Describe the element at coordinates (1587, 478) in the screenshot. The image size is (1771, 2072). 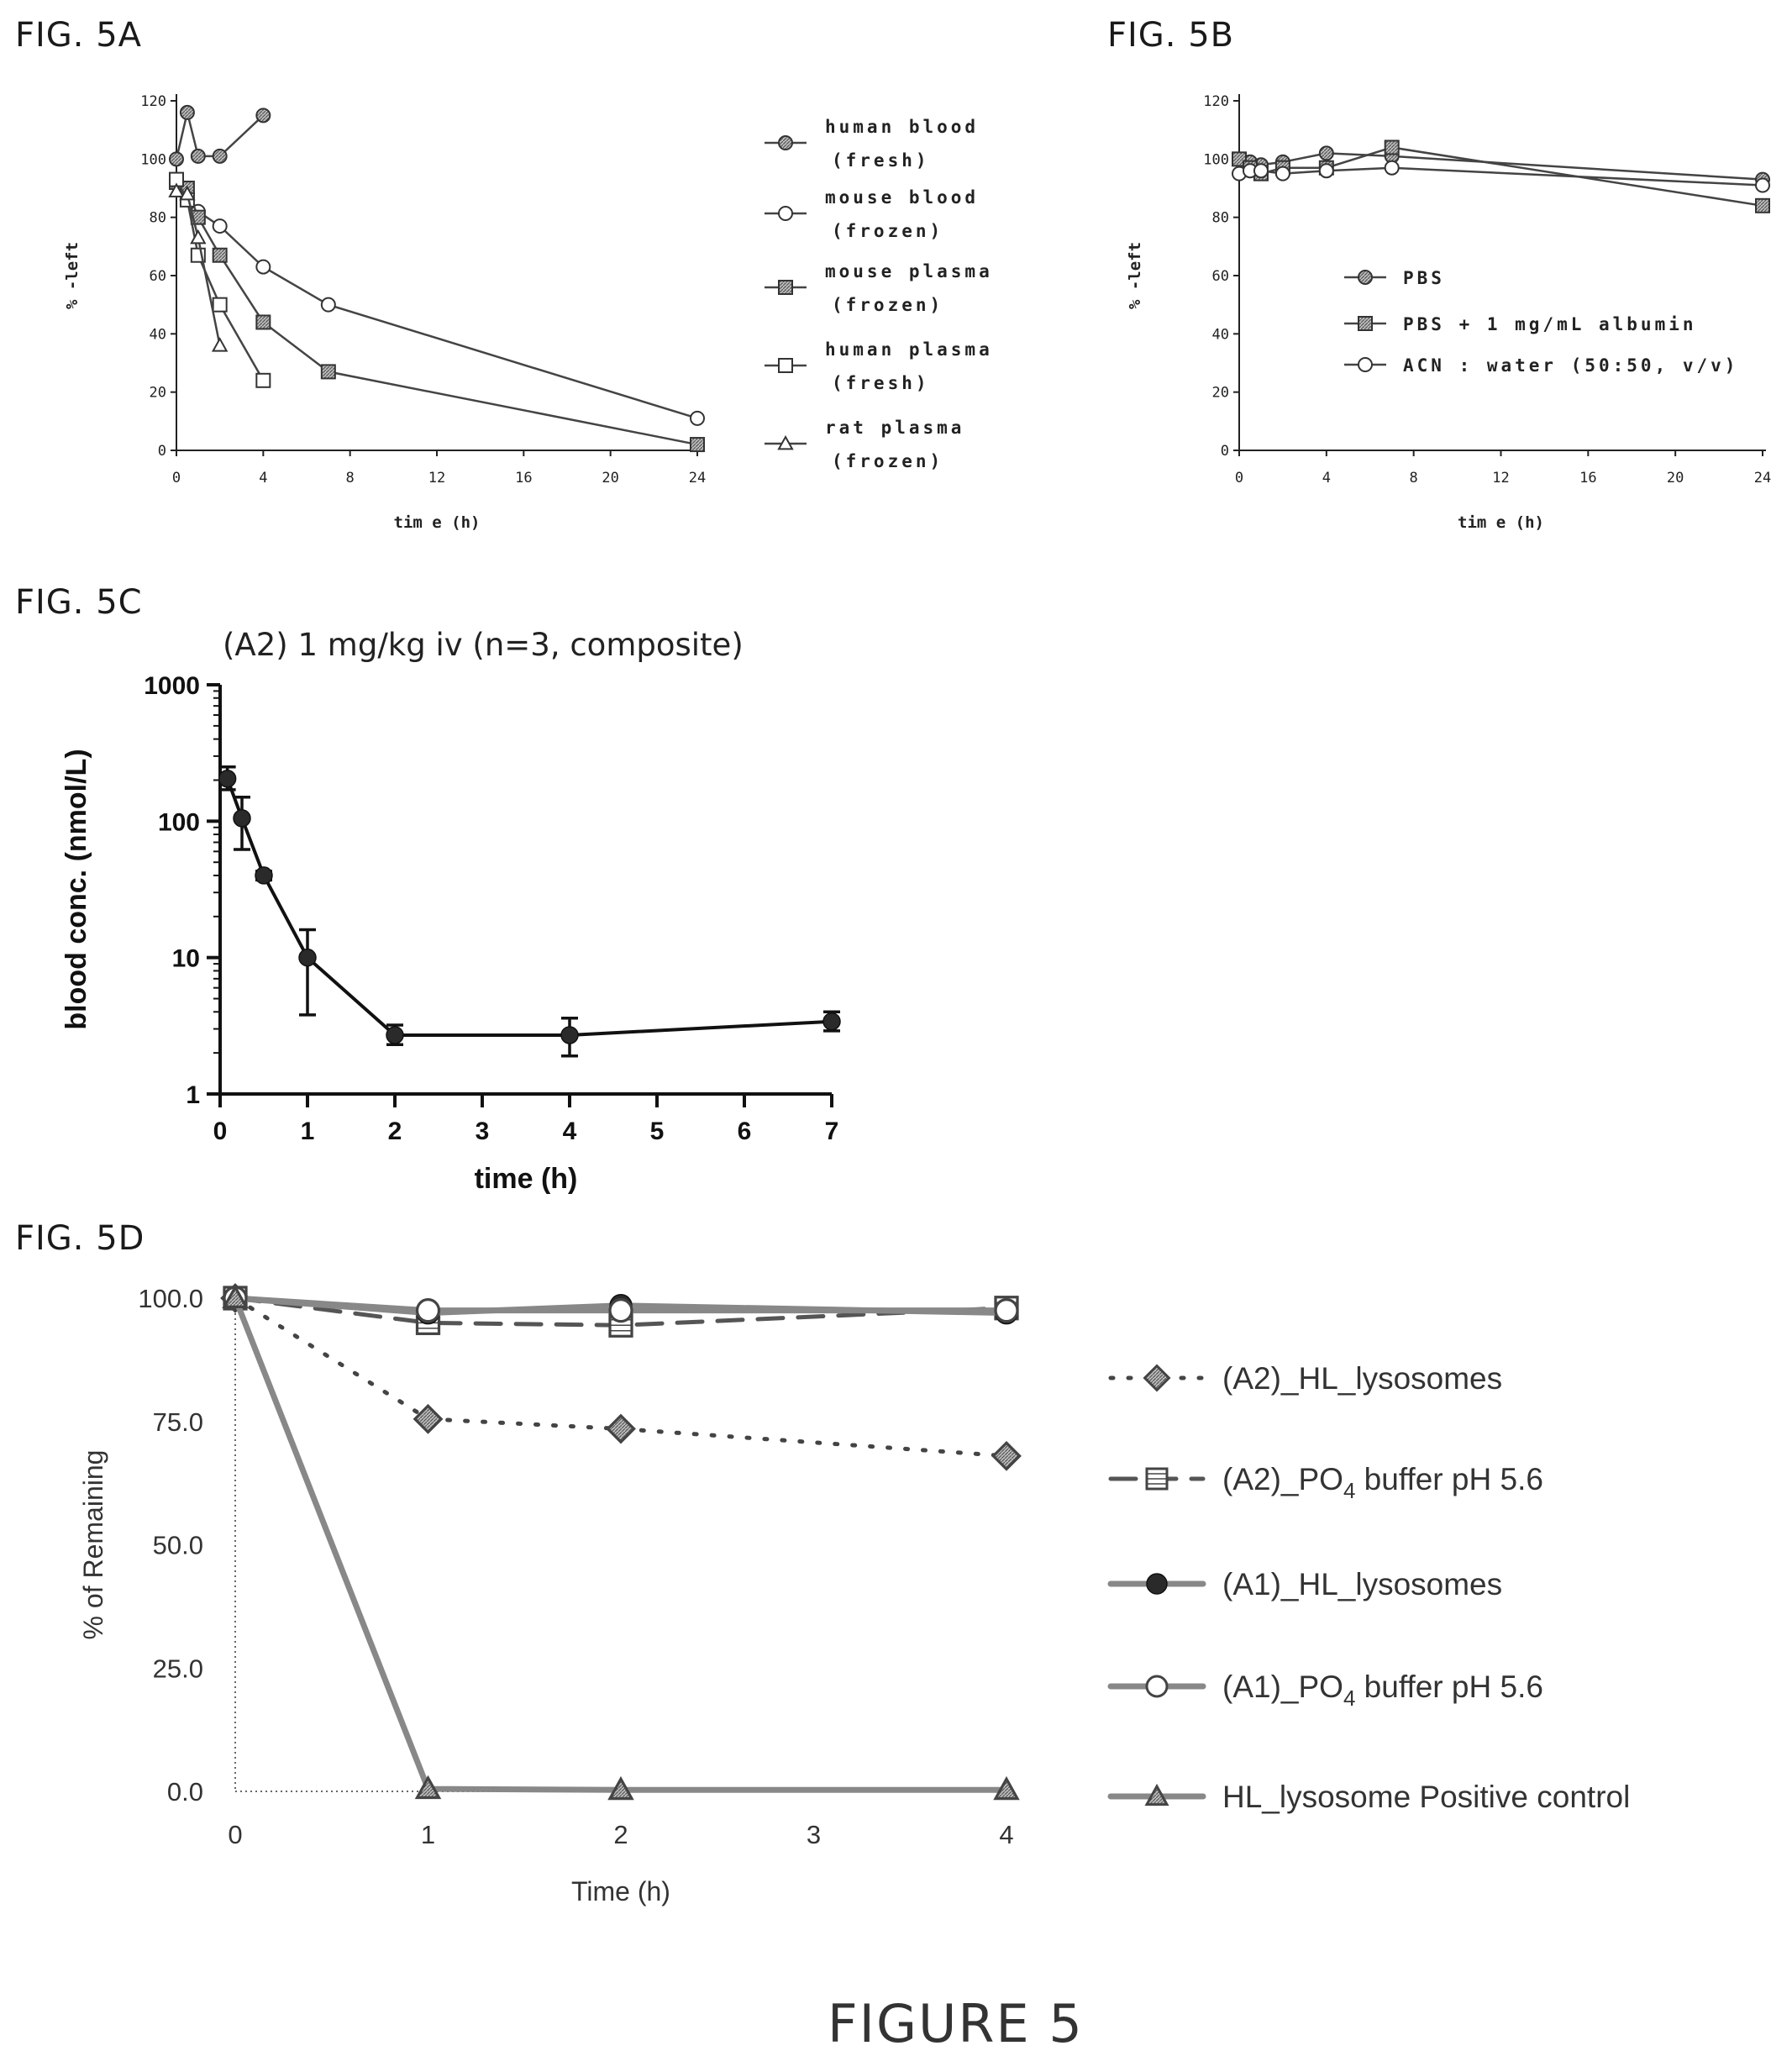
I see `x-tick-label: 16` at that location.